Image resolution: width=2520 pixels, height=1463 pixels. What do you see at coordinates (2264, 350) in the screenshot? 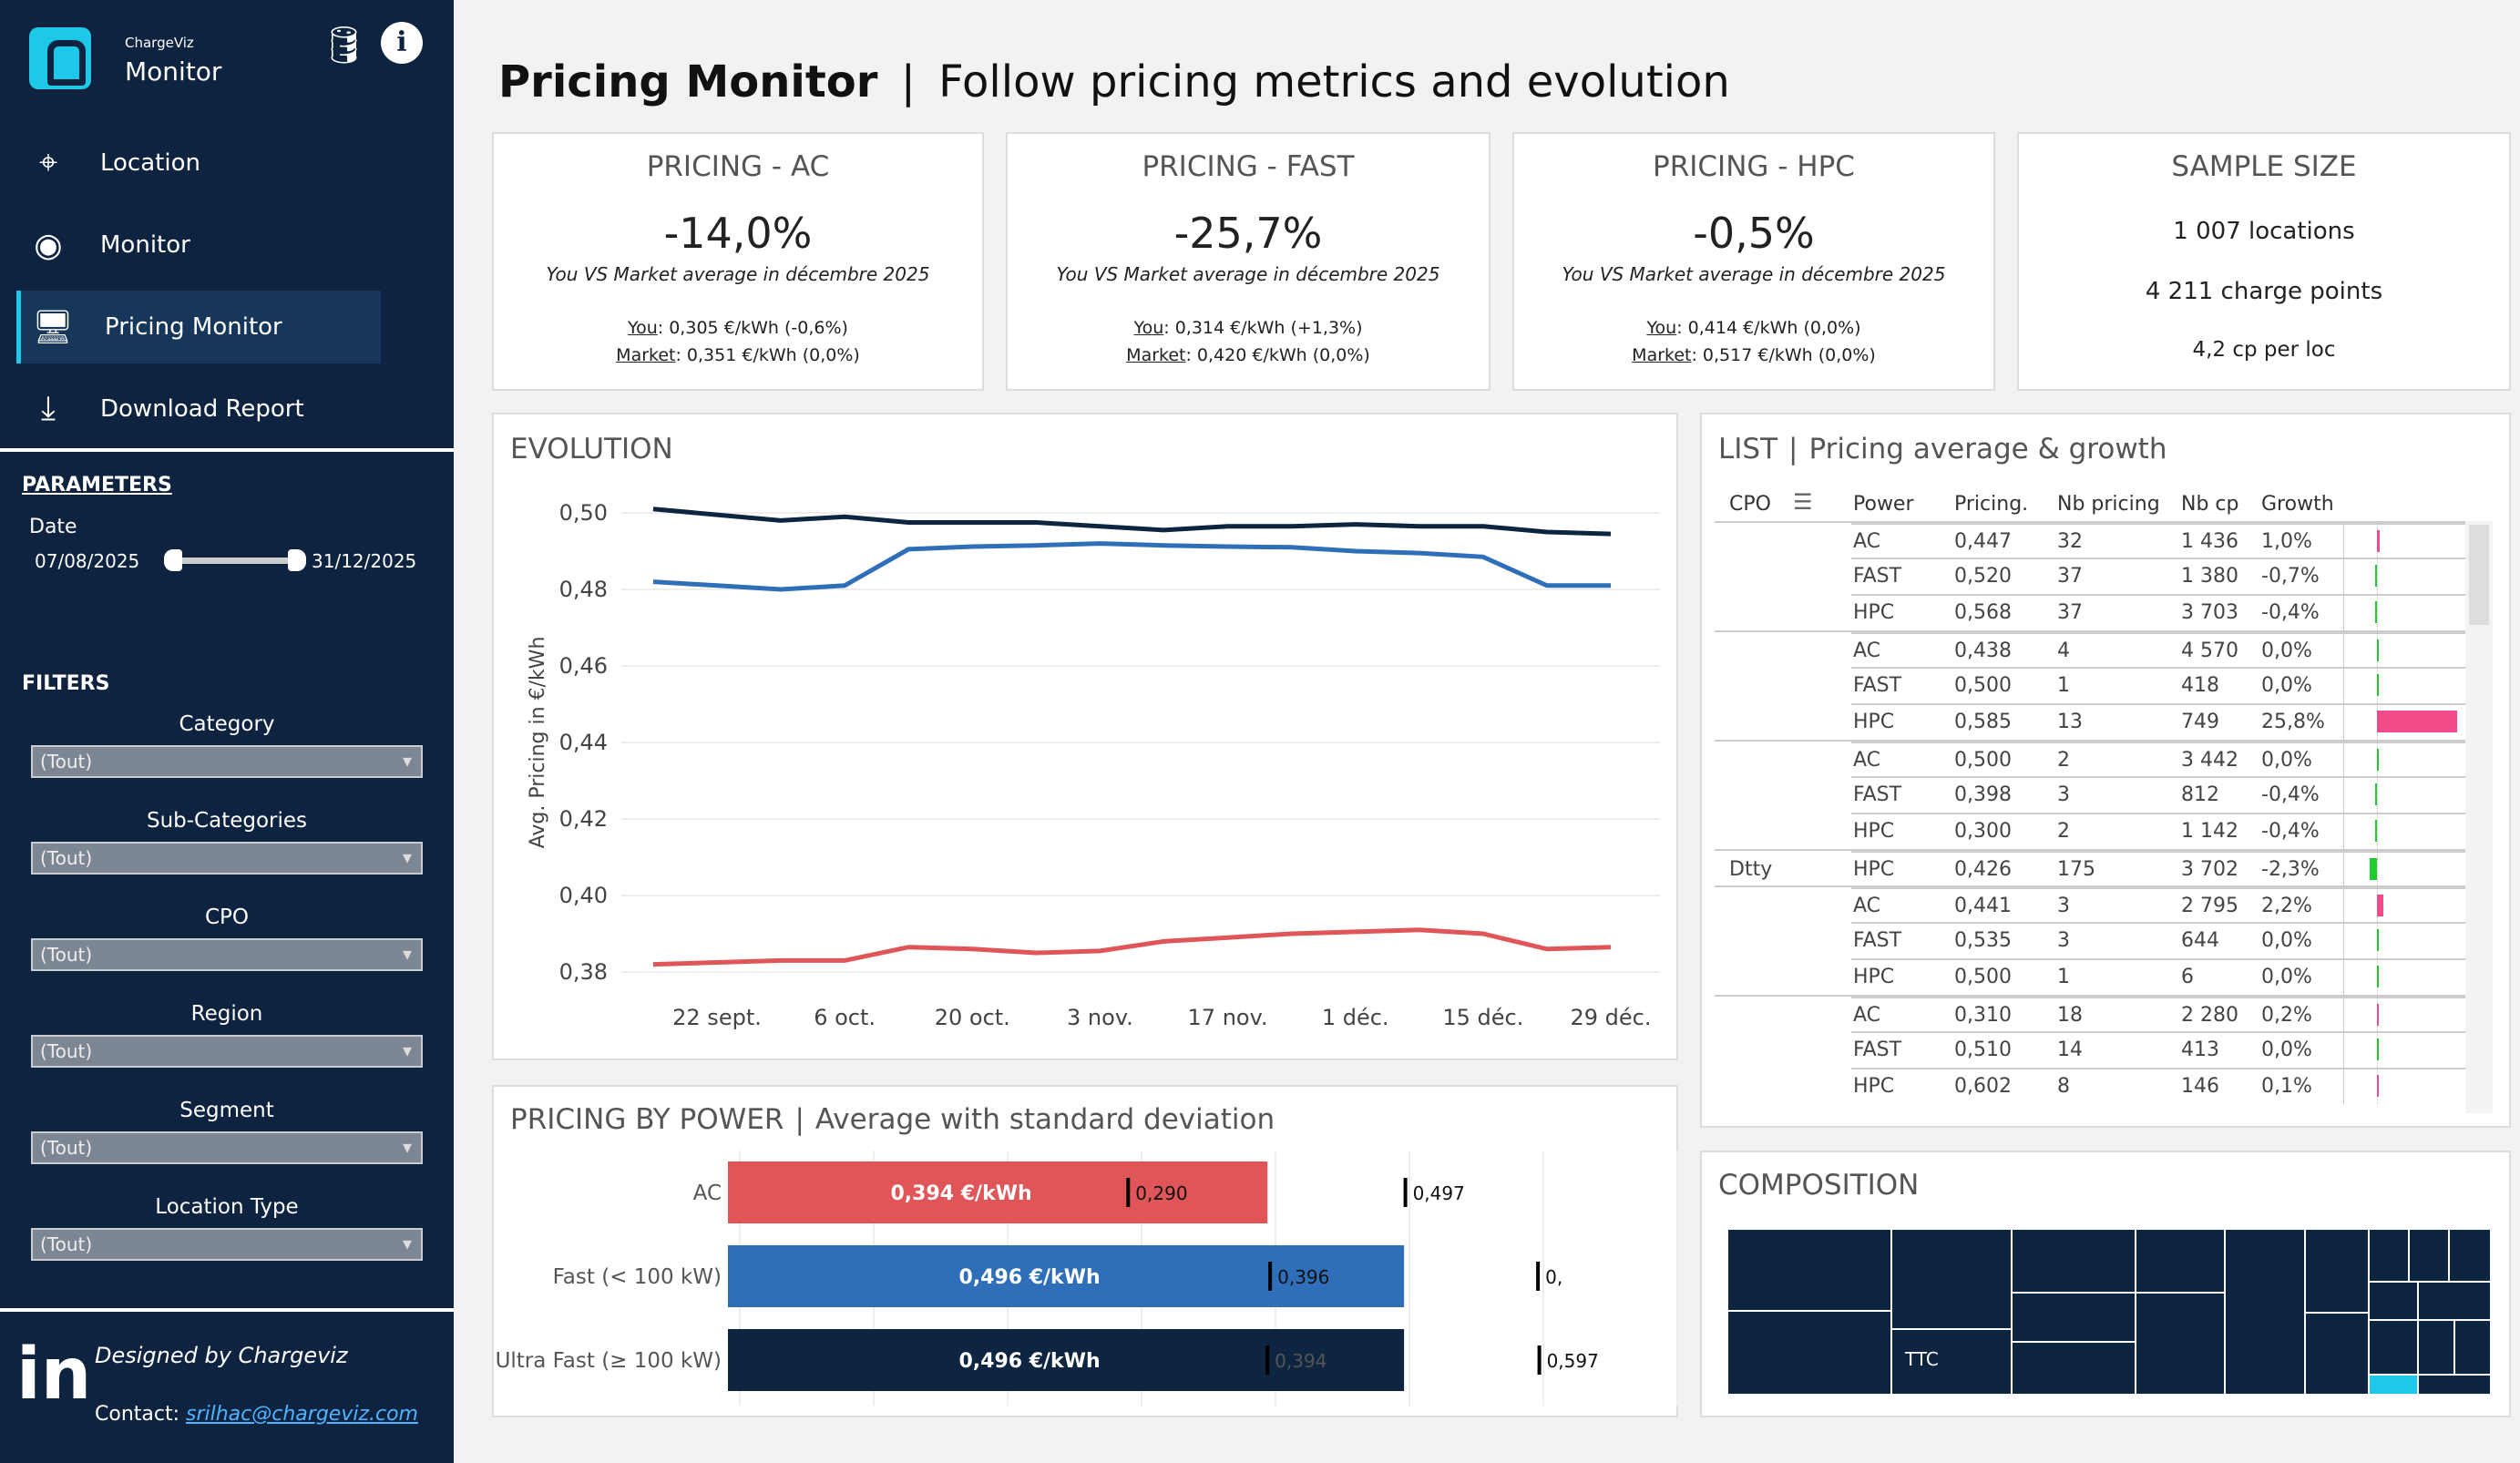
I see `cp-per-loc: 4,2 cp per loc` at bounding box center [2264, 350].